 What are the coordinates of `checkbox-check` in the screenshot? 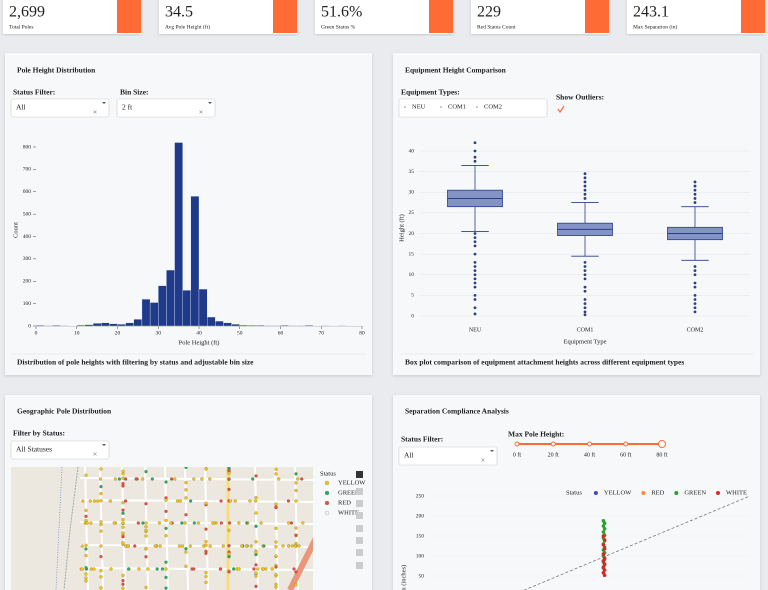 It's located at (561, 109).